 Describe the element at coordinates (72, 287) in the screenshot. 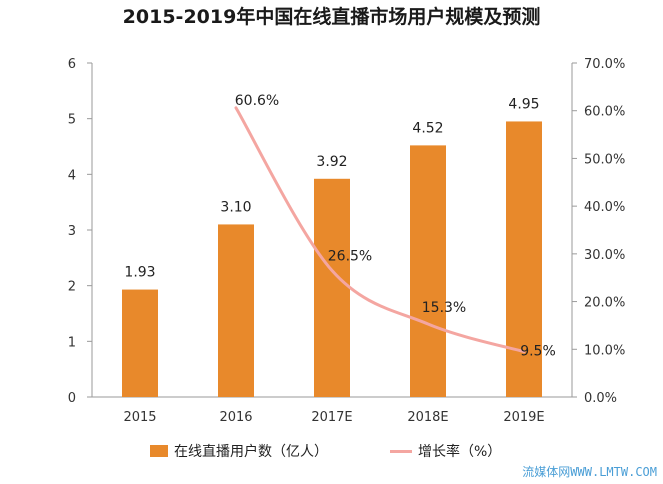

I see `y-tick-label-left: 2` at that location.